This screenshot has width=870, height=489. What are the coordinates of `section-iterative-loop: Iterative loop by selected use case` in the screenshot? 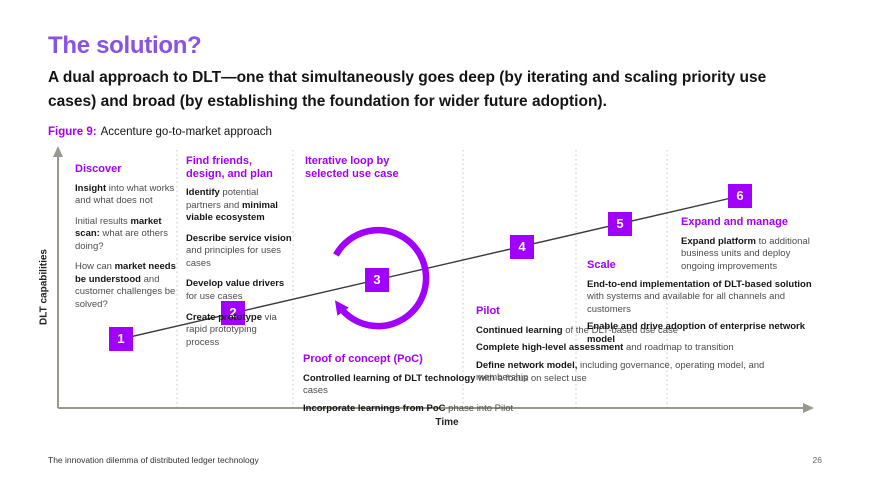 It's located at (359, 171).